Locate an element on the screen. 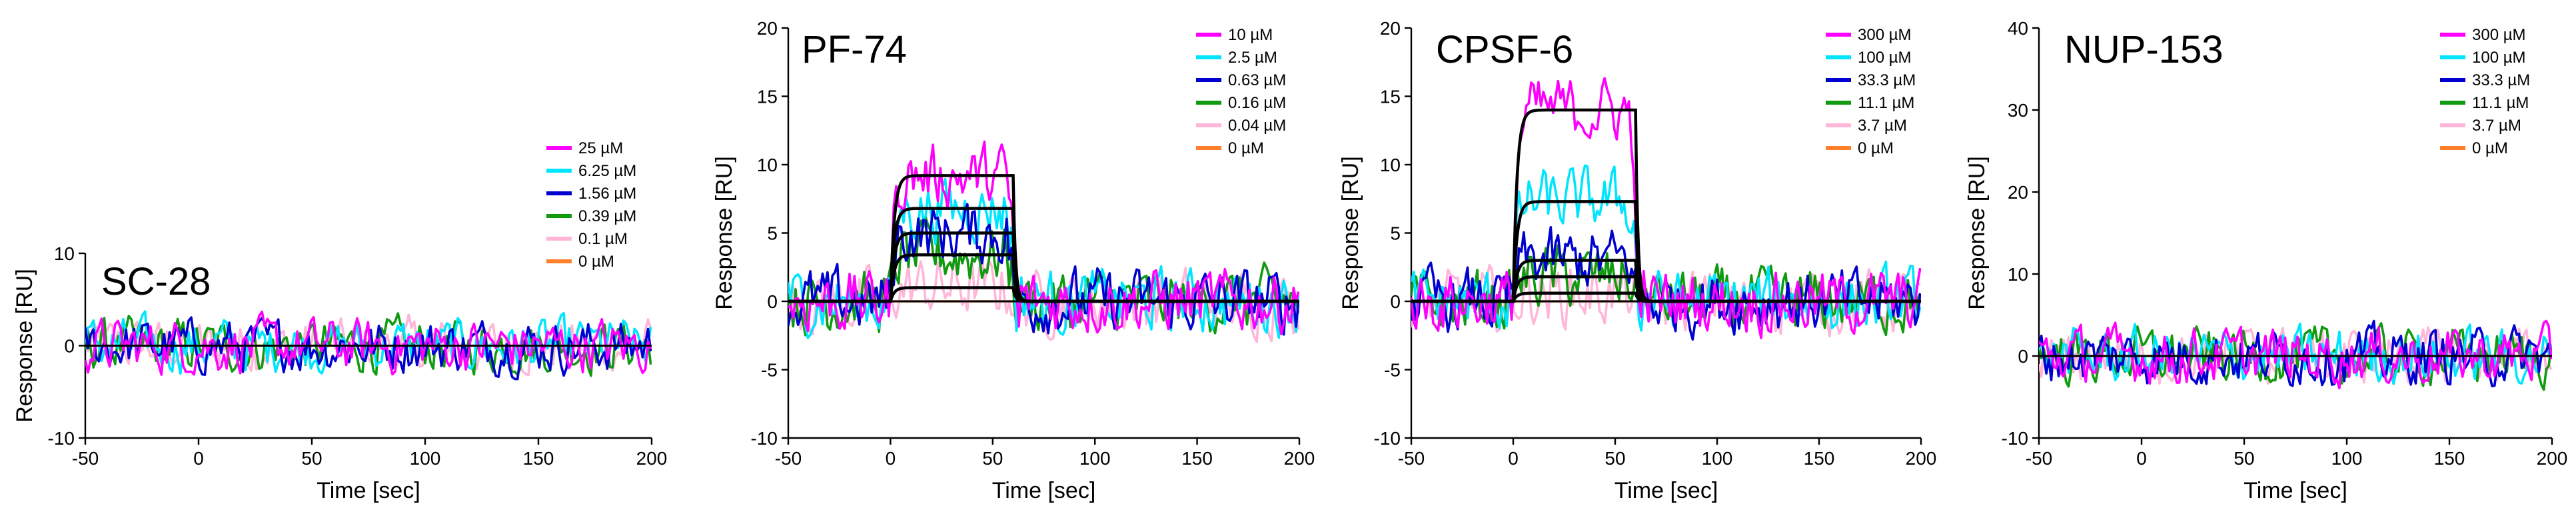 Image resolution: width=2576 pixels, height=520 pixels. legend-label: 0.16 µM is located at coordinates (1257, 103).